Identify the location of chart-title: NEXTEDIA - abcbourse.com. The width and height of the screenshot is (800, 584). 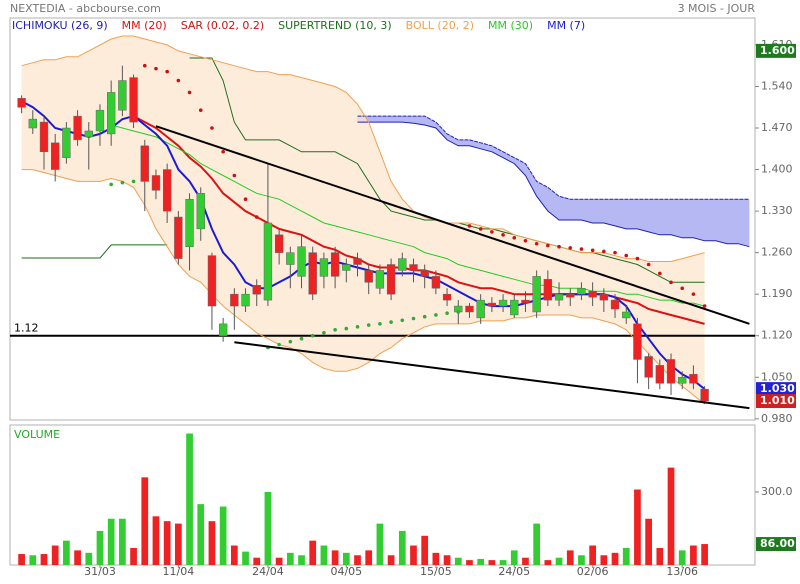
(85, 8).